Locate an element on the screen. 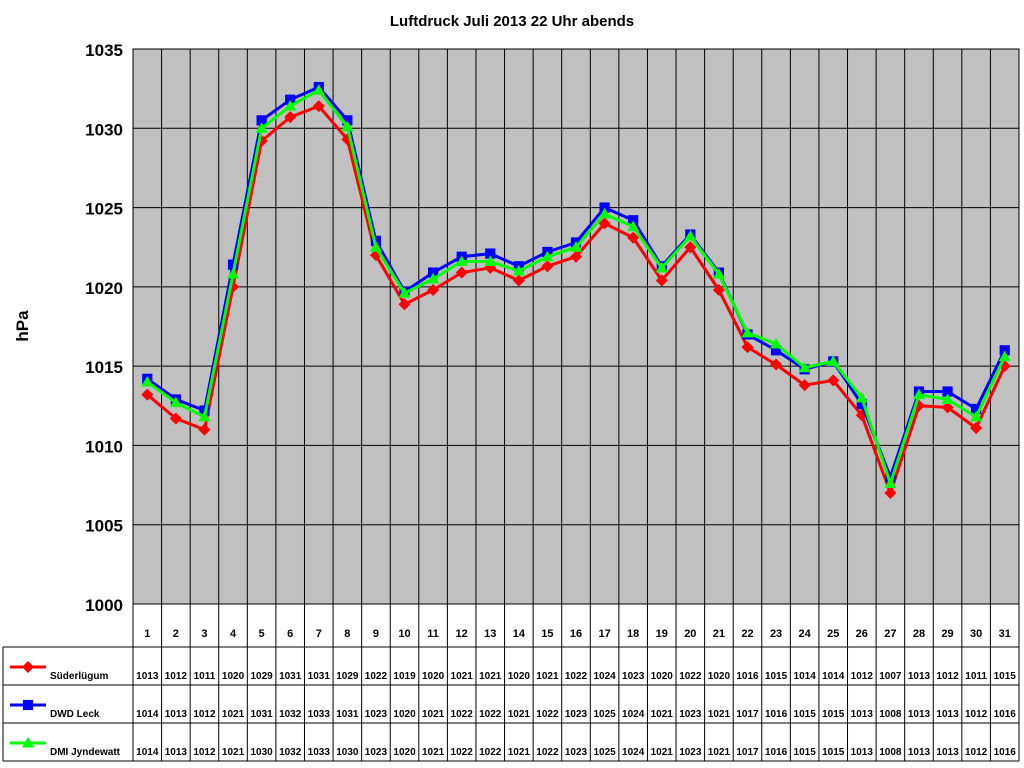 Image resolution: width=1024 pixels, height=768 pixels. table-value: 1025 is located at coordinates (604, 752).